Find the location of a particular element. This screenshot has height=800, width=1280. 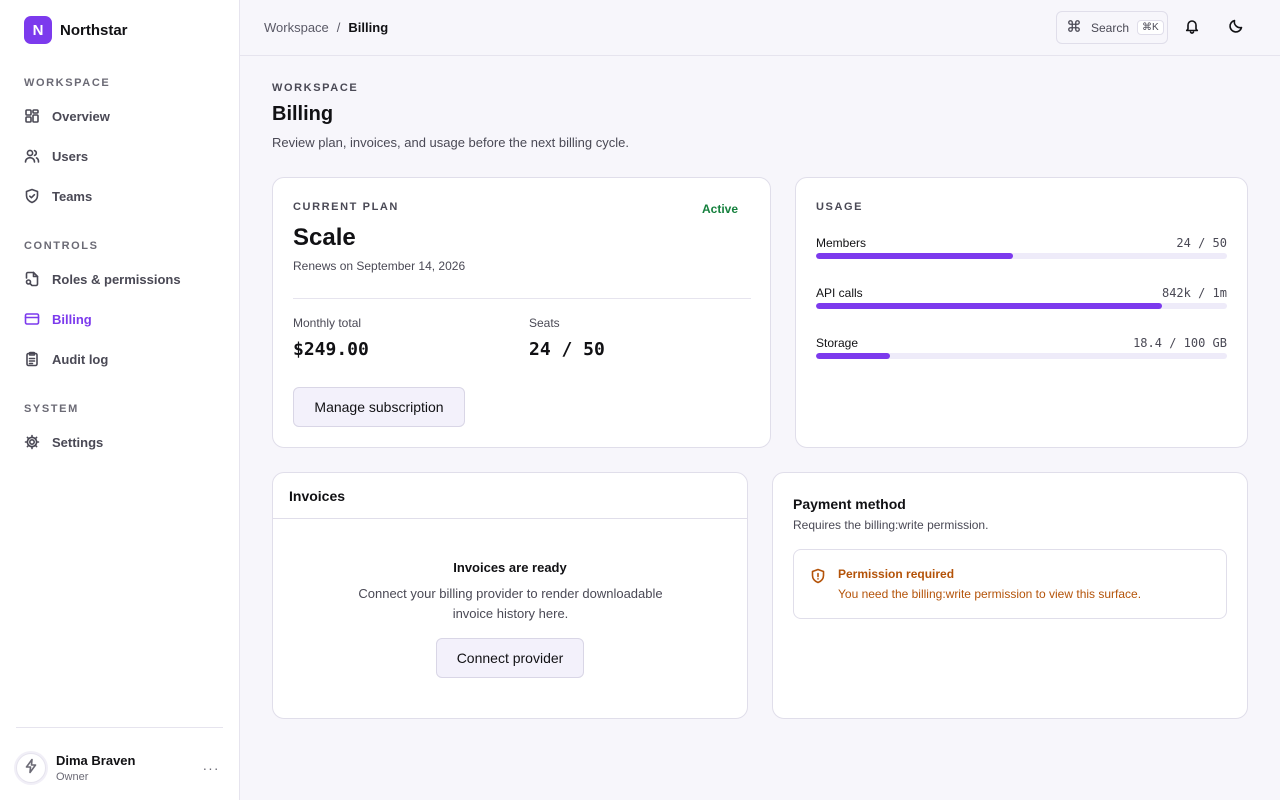

topbar: Workspace / Billing Search ⌘K is located at coordinates (760, 28).